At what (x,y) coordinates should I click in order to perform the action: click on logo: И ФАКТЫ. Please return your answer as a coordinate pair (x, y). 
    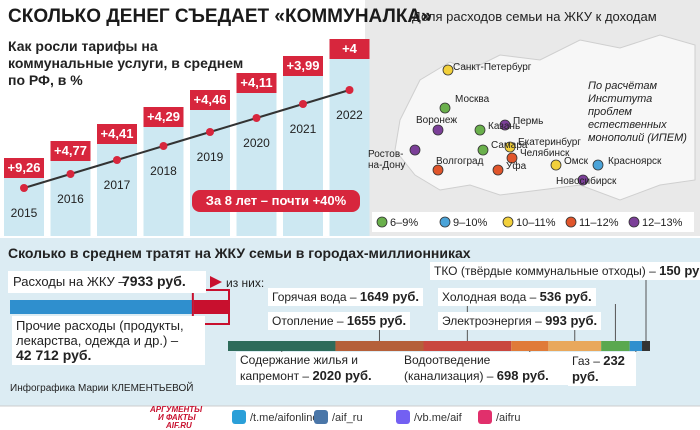
    Looking at the image, I should click on (177, 417).